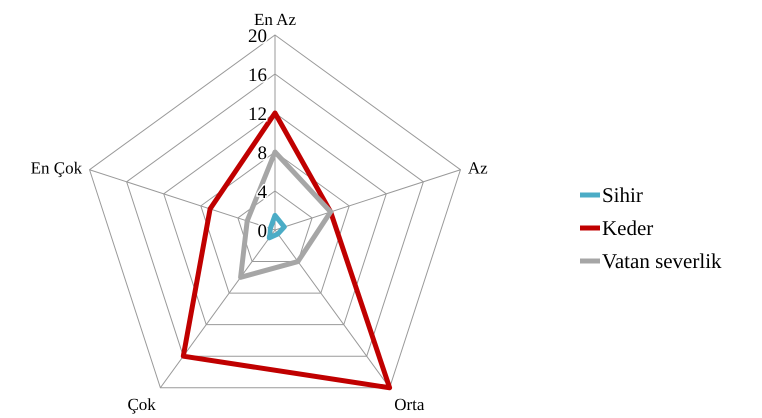  Describe the element at coordinates (263, 192) in the screenshot. I see `y-tick-label: 4` at that location.